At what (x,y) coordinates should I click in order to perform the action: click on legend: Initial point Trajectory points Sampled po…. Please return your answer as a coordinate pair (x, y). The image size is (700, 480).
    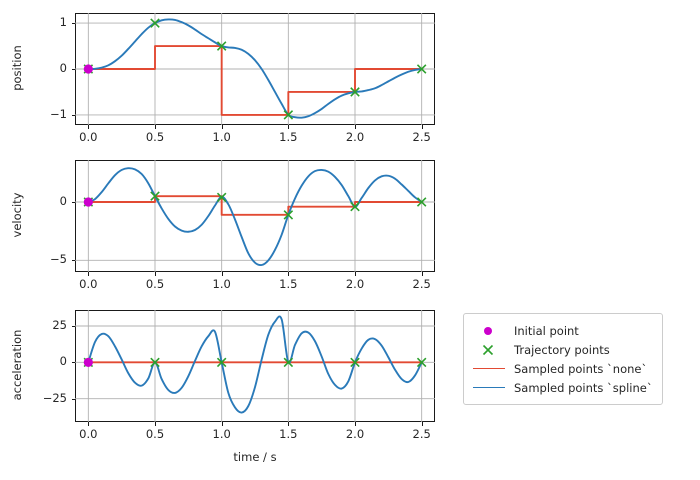
    Looking at the image, I should click on (563, 359).